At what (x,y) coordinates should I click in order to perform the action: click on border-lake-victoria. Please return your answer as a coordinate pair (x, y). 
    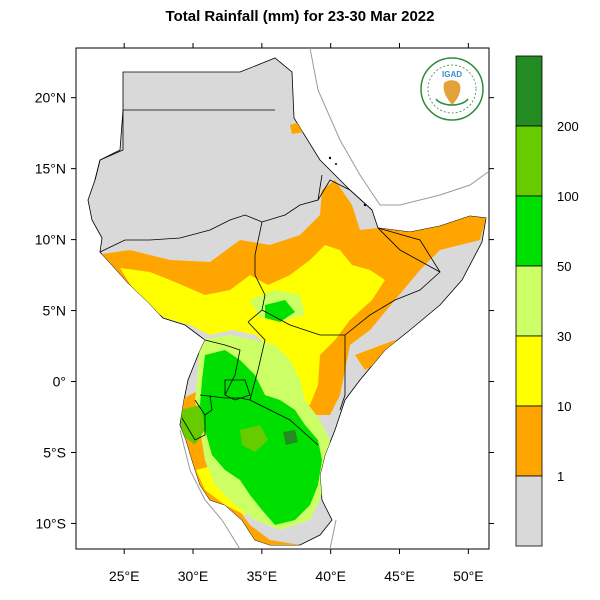
    Looking at the image, I should click on (237, 390).